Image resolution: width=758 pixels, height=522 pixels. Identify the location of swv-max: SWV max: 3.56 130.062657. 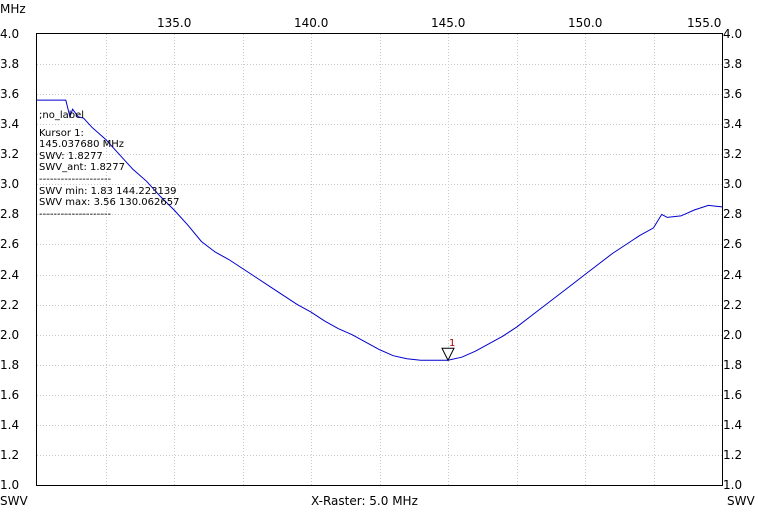
(109, 203).